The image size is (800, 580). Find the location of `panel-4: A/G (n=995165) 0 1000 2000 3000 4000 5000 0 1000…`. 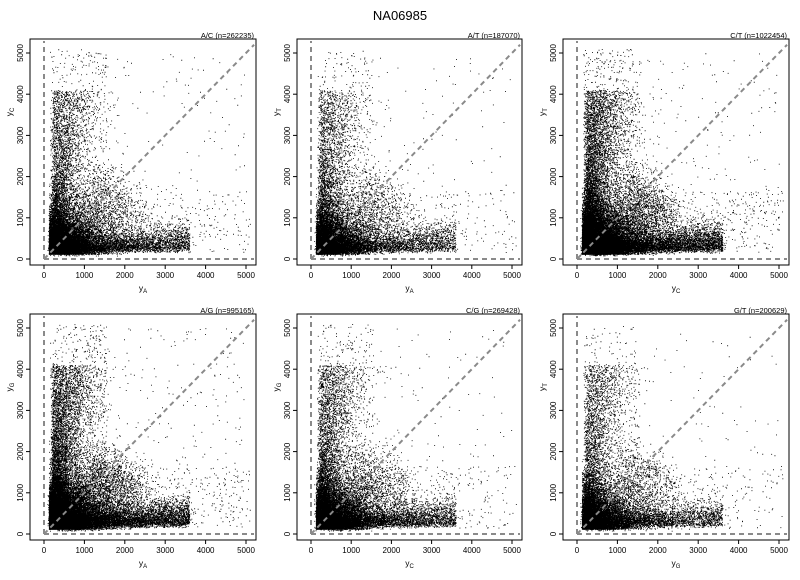

panel-4: A/G (n=995165) 0 1000 2000 3000 4000 5000 0 1000… is located at coordinates (130, 438).